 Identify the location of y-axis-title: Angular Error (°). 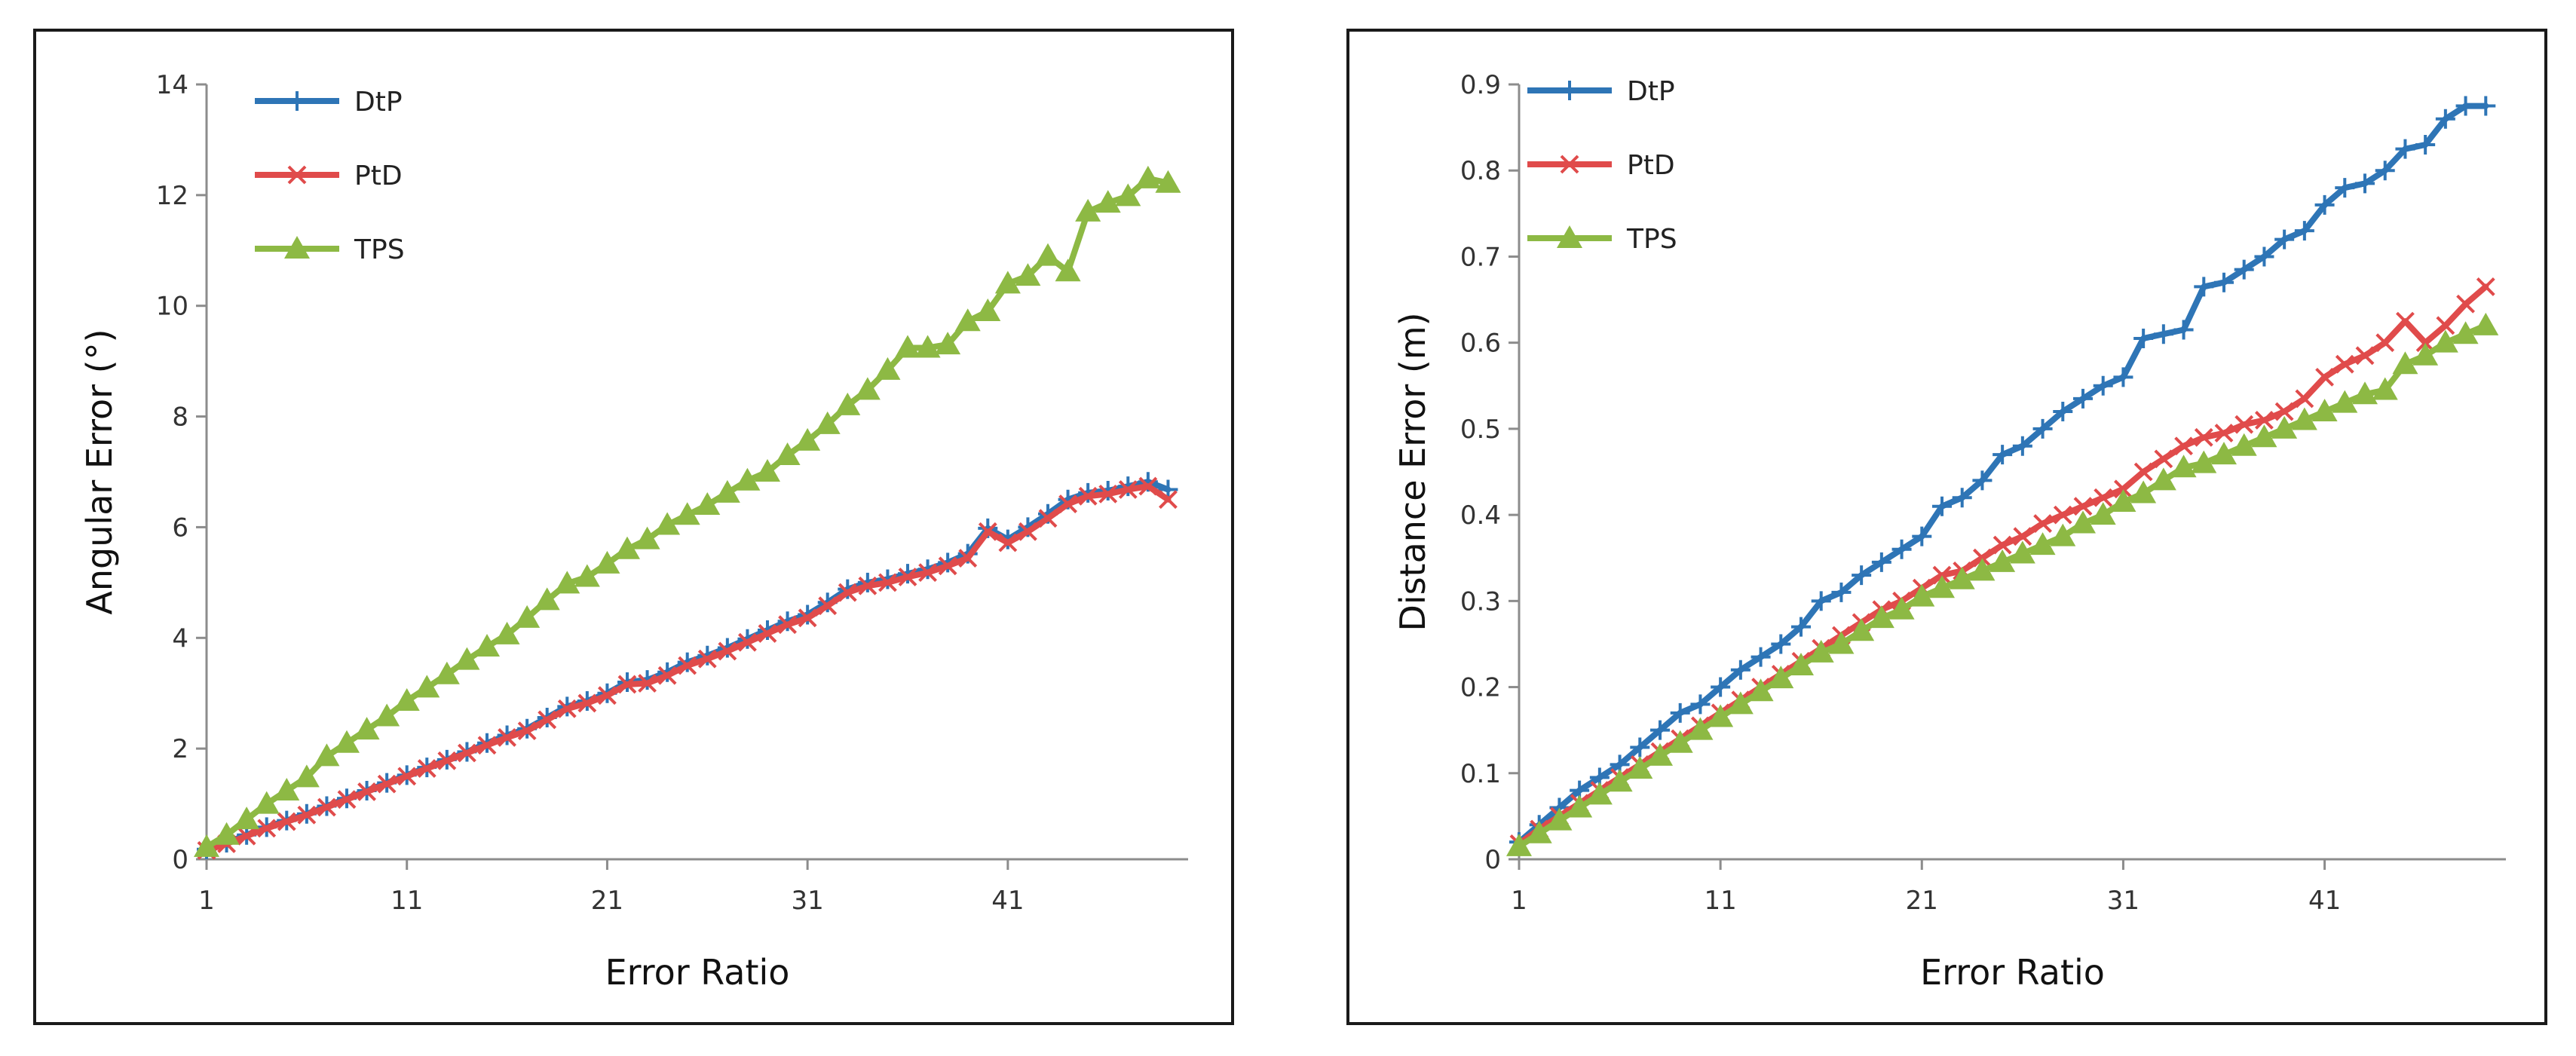
(99, 471).